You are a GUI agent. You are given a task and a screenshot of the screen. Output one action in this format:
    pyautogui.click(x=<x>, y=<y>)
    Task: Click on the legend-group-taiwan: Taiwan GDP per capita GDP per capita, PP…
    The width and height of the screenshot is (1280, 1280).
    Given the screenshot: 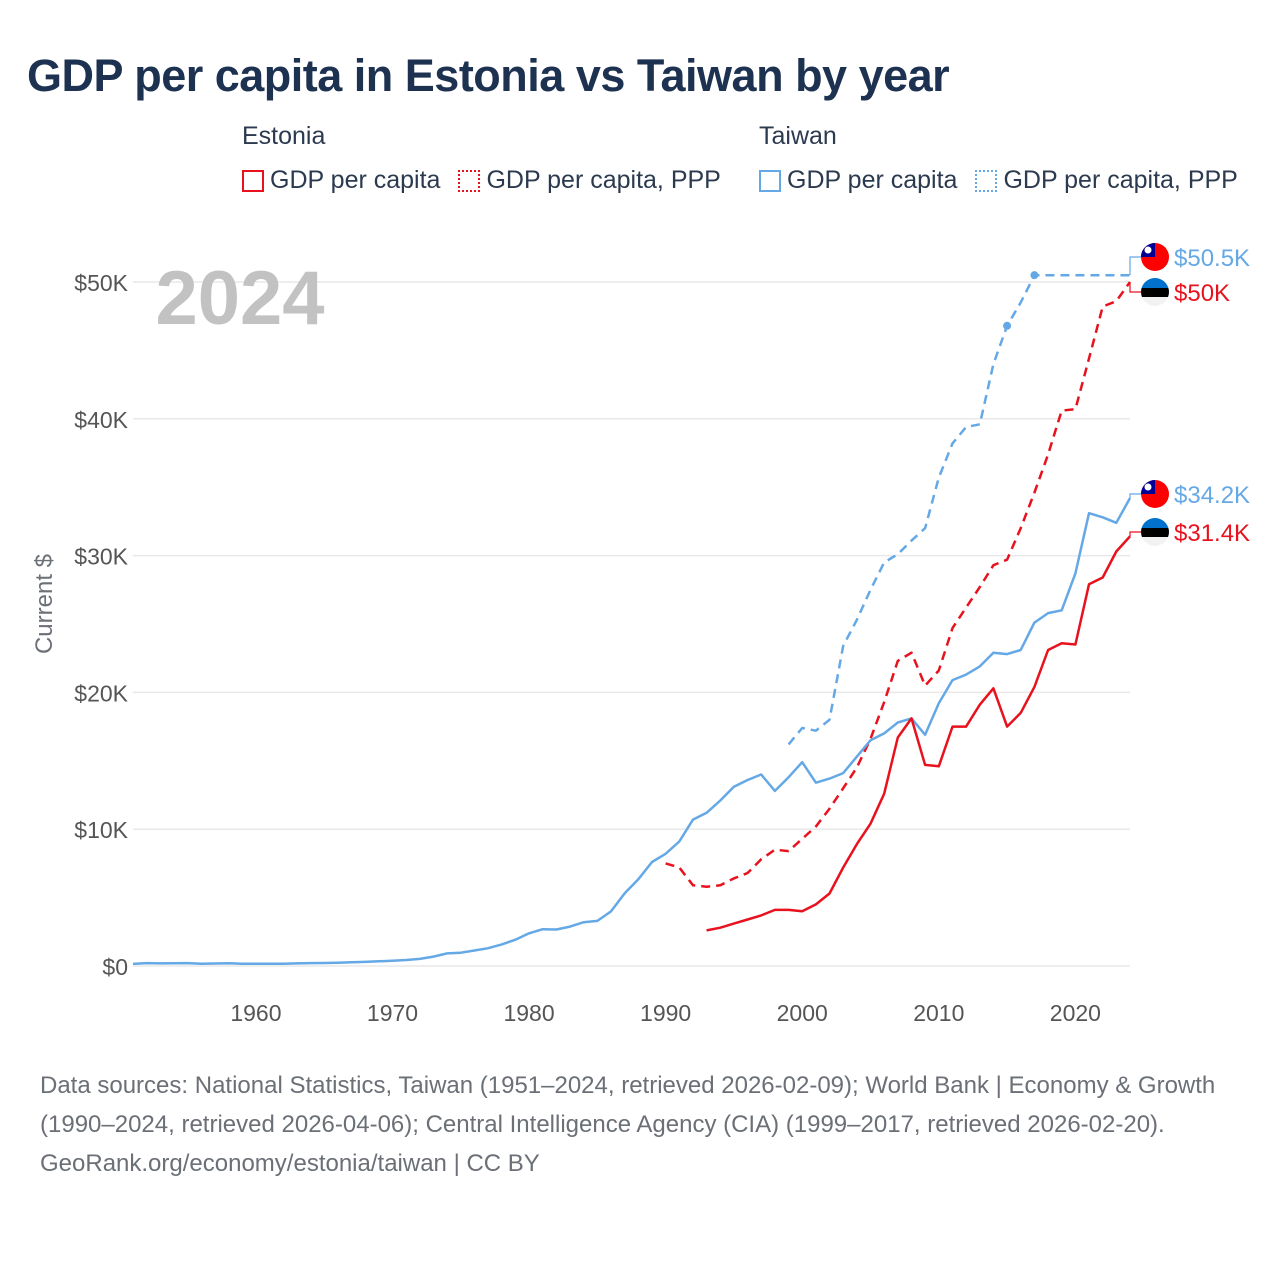 What is the action you would take?
    pyautogui.click(x=998, y=158)
    